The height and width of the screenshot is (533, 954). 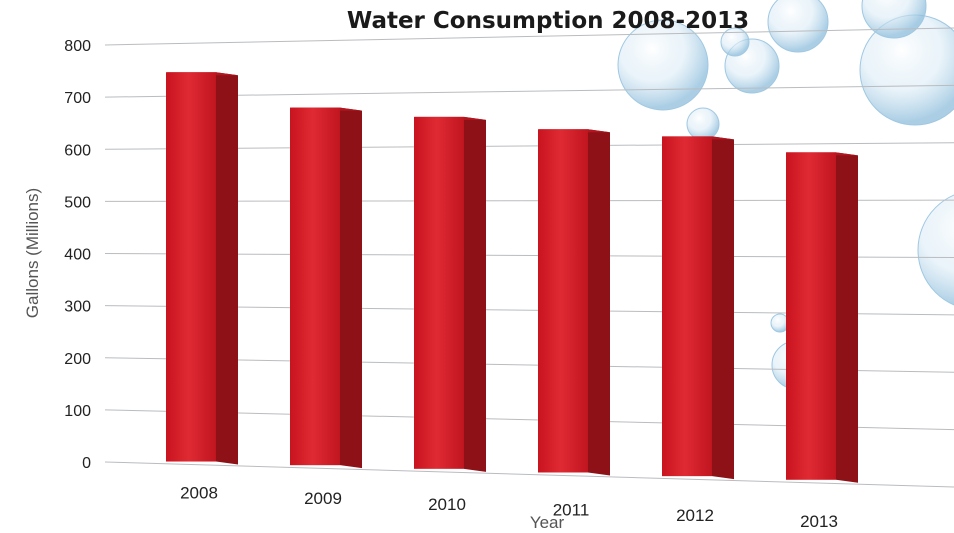 What do you see at coordinates (199, 493) in the screenshot?
I see `x-tick-label: 2008` at bounding box center [199, 493].